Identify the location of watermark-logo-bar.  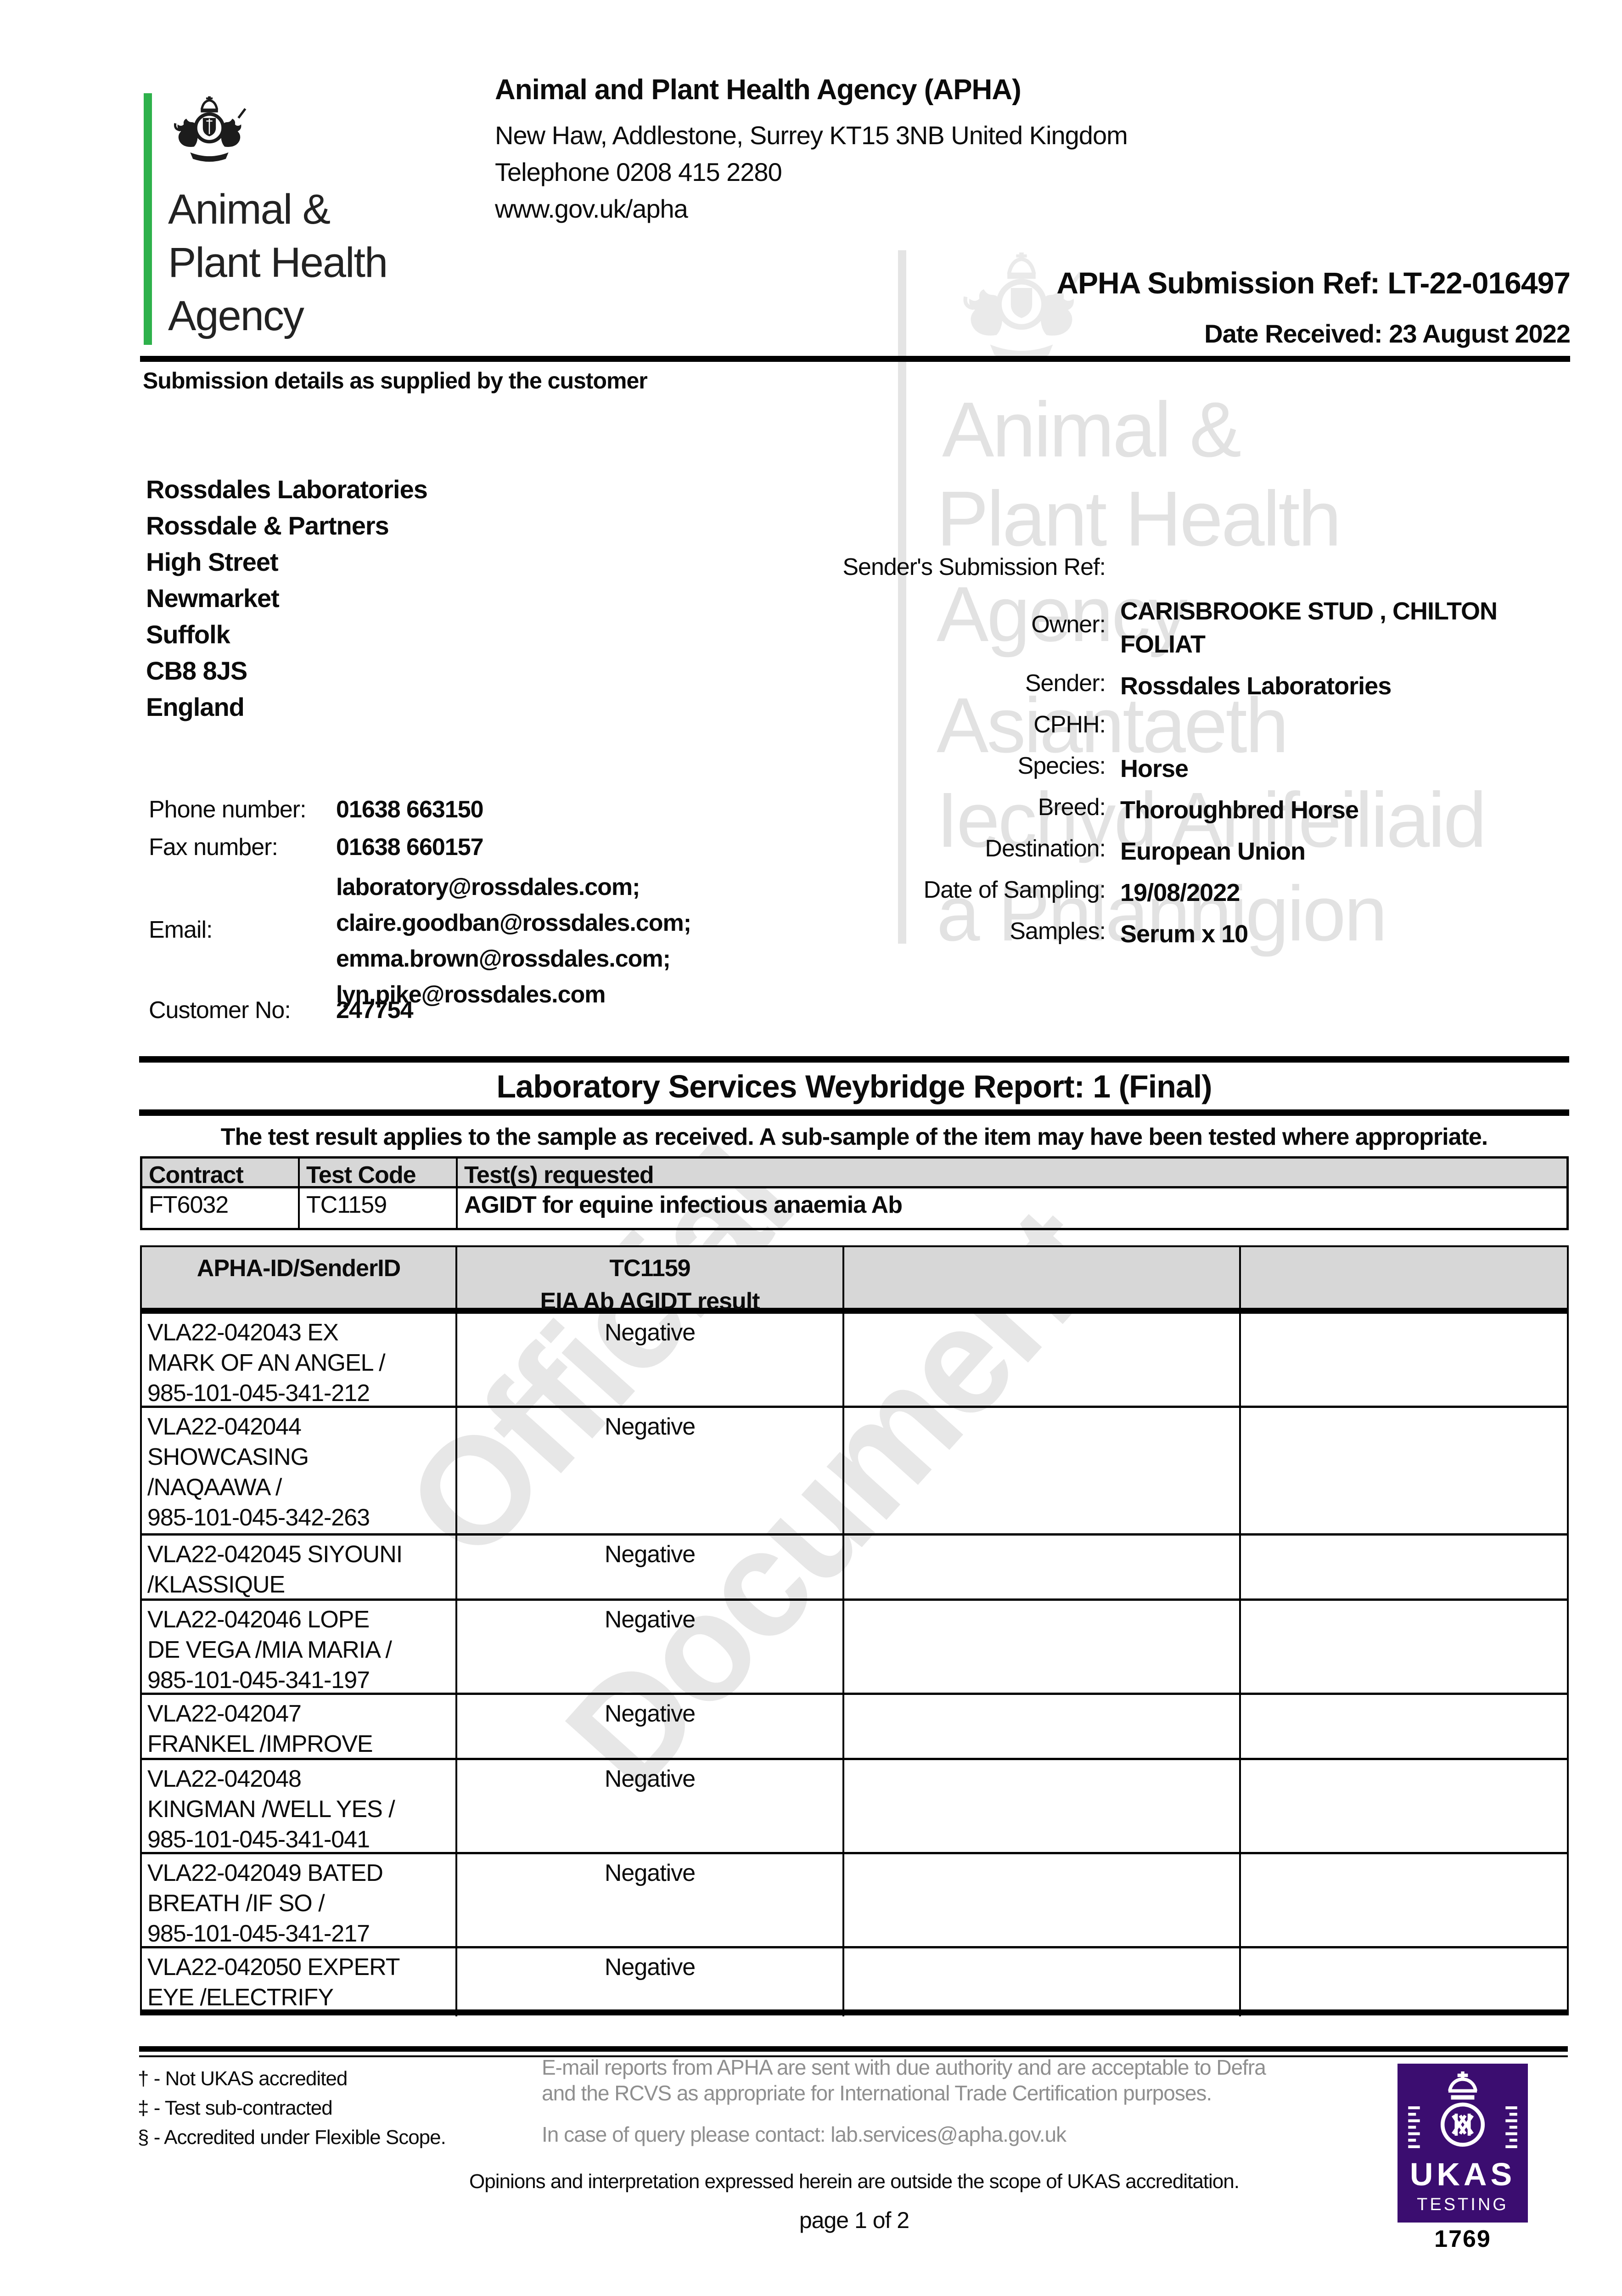
(902, 597).